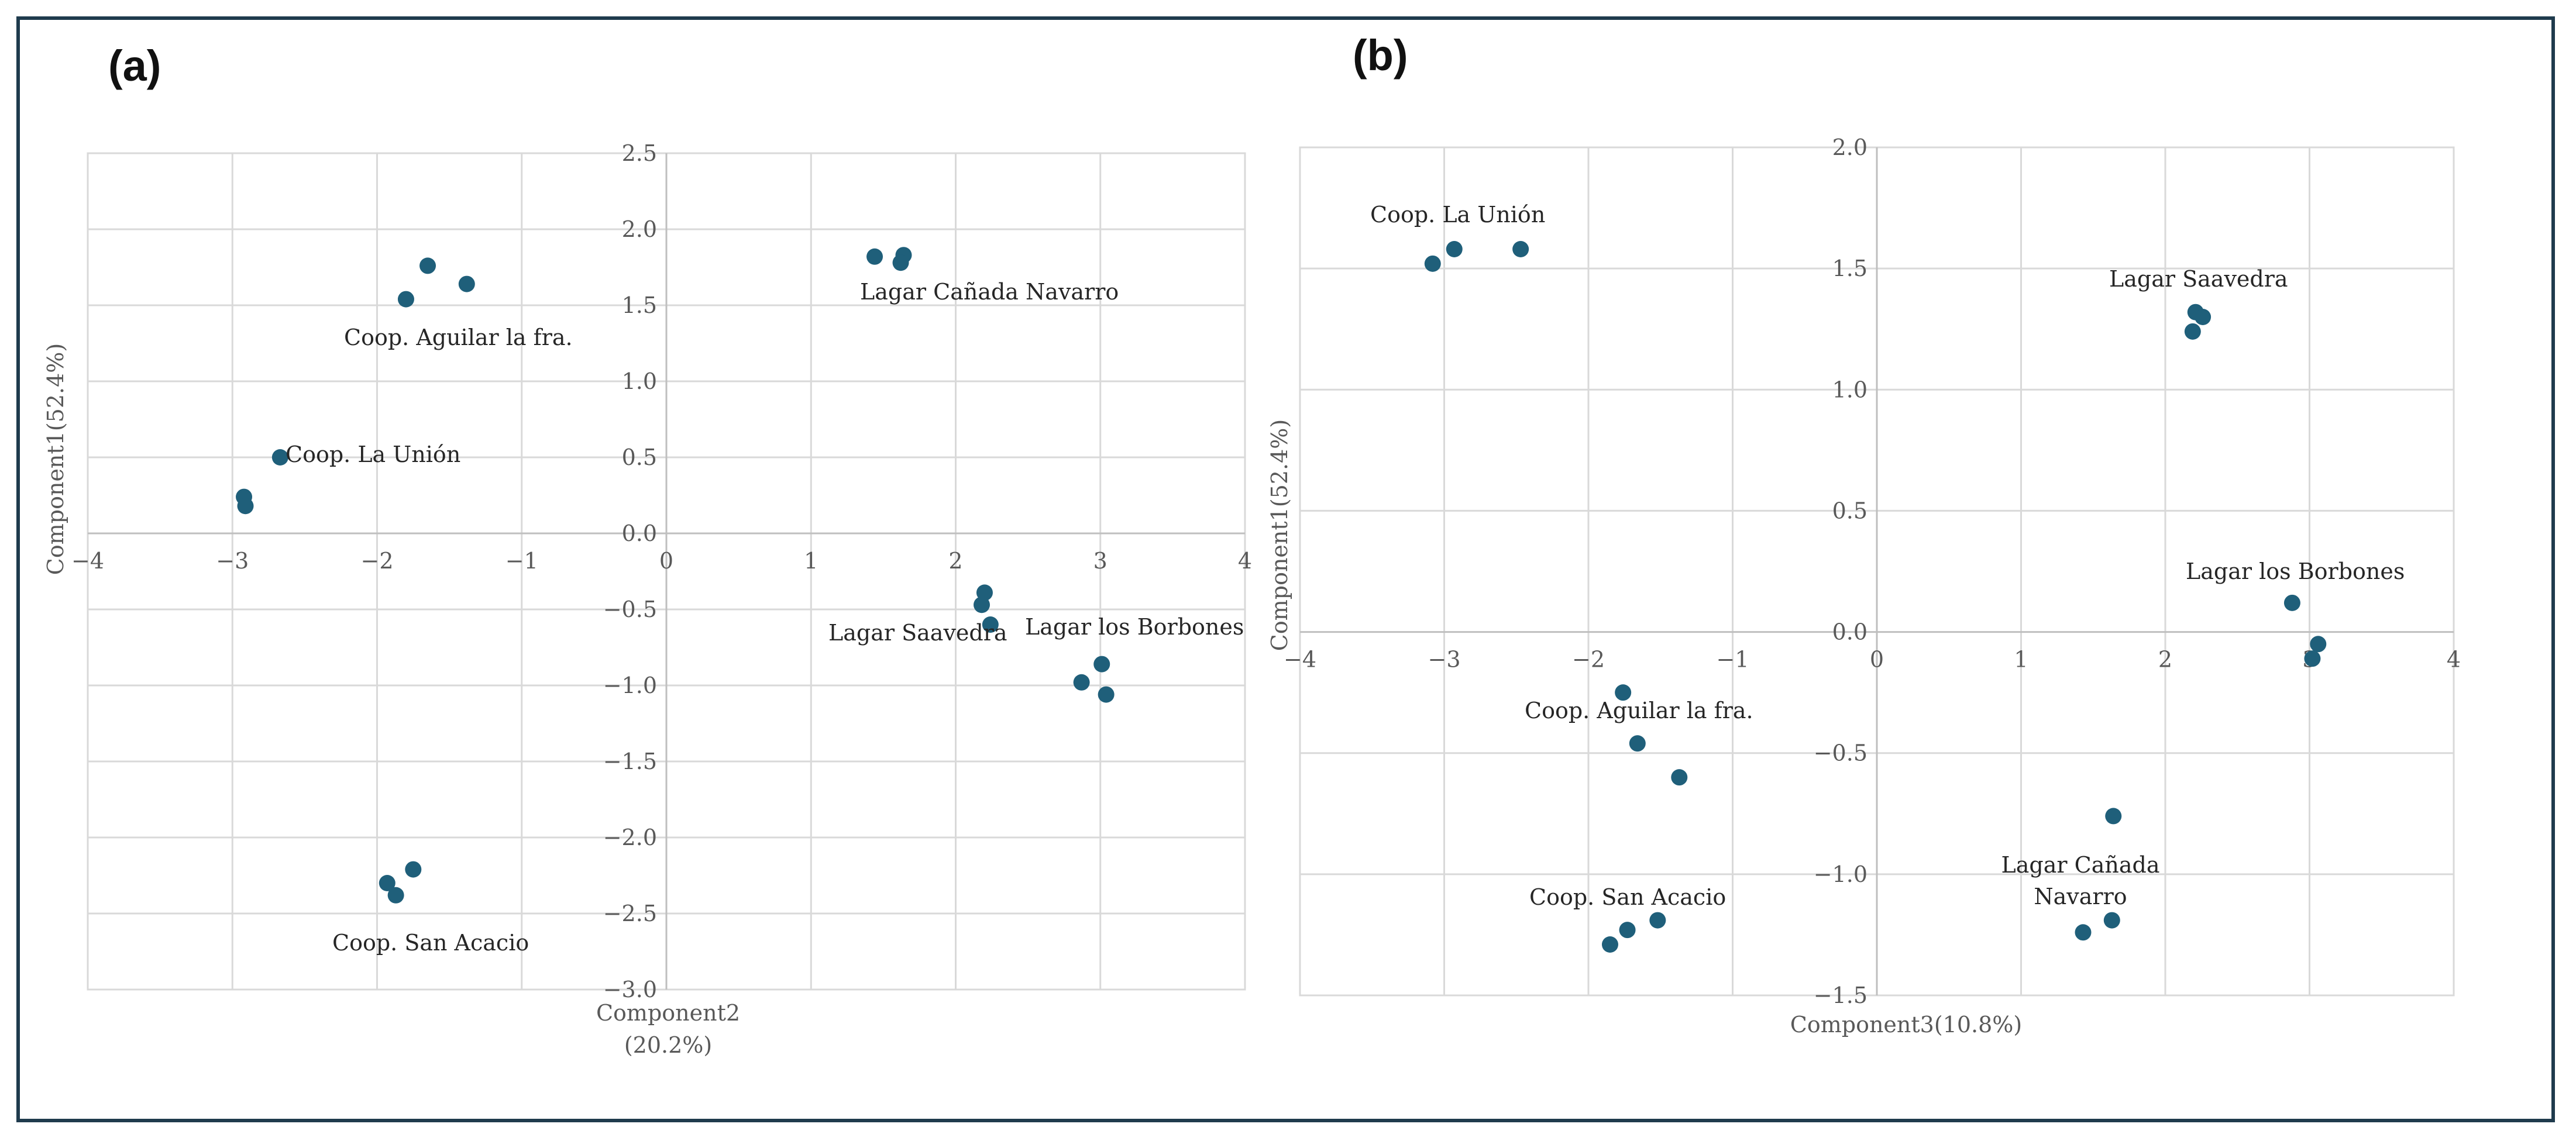  Describe the element at coordinates (88, 561) in the screenshot. I see `chart-a-x-tick-label: −4` at that location.